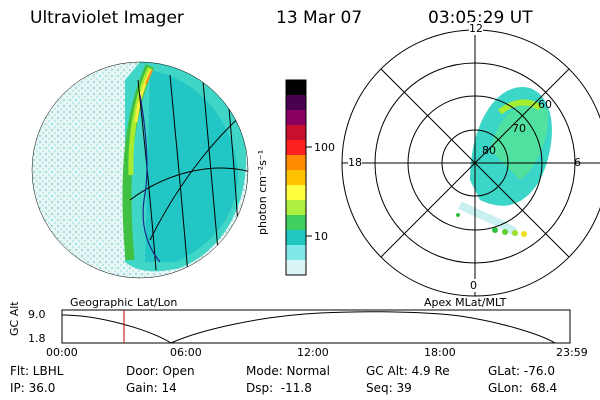  Describe the element at coordinates (37, 314) in the screenshot. I see `altplot-ytick-max: 9.0` at that location.